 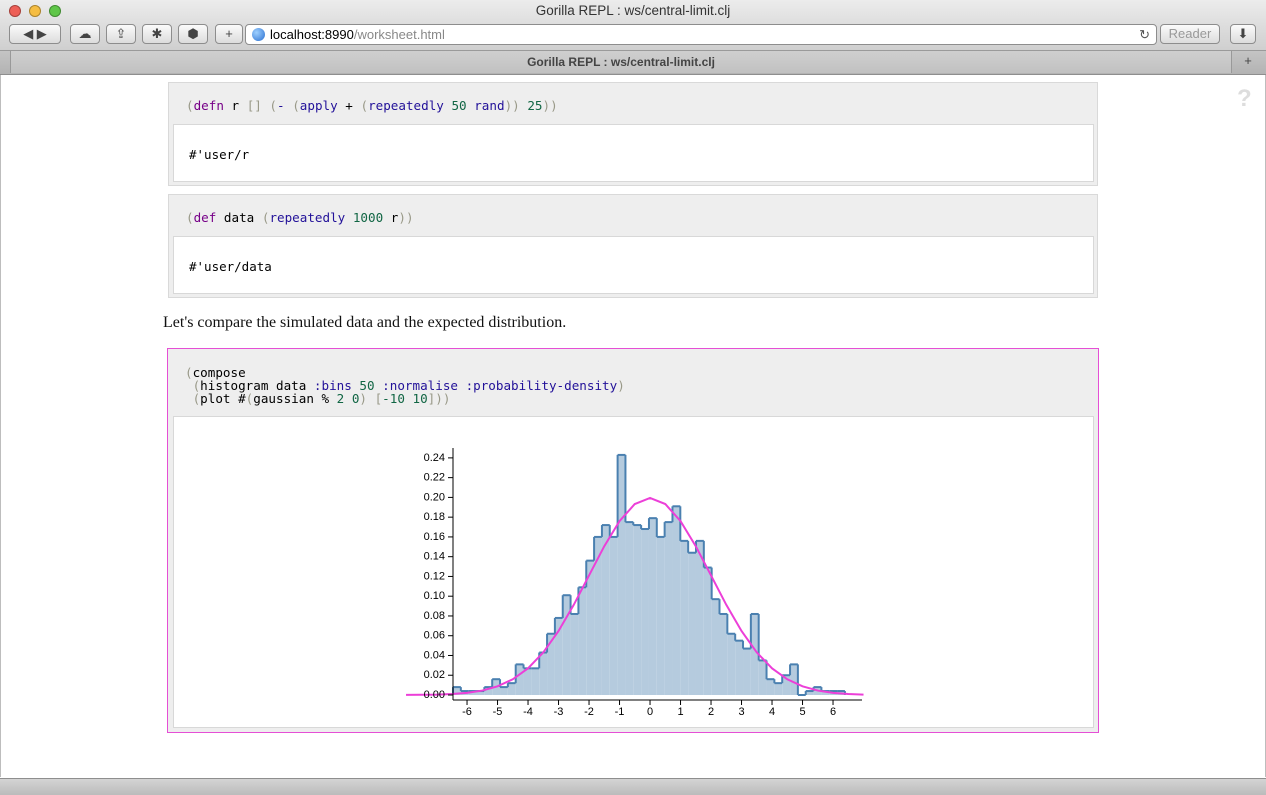 I want to click on code-token: +, so click(x=349, y=105).